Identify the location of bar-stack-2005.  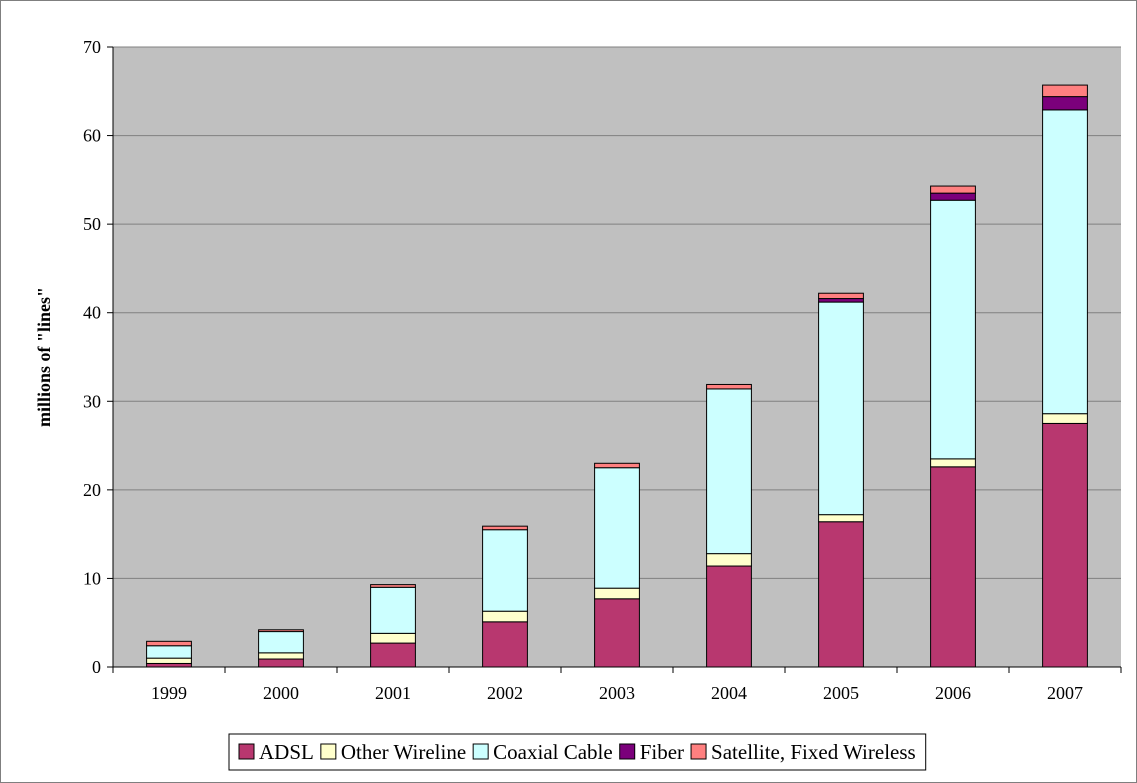
(841, 480).